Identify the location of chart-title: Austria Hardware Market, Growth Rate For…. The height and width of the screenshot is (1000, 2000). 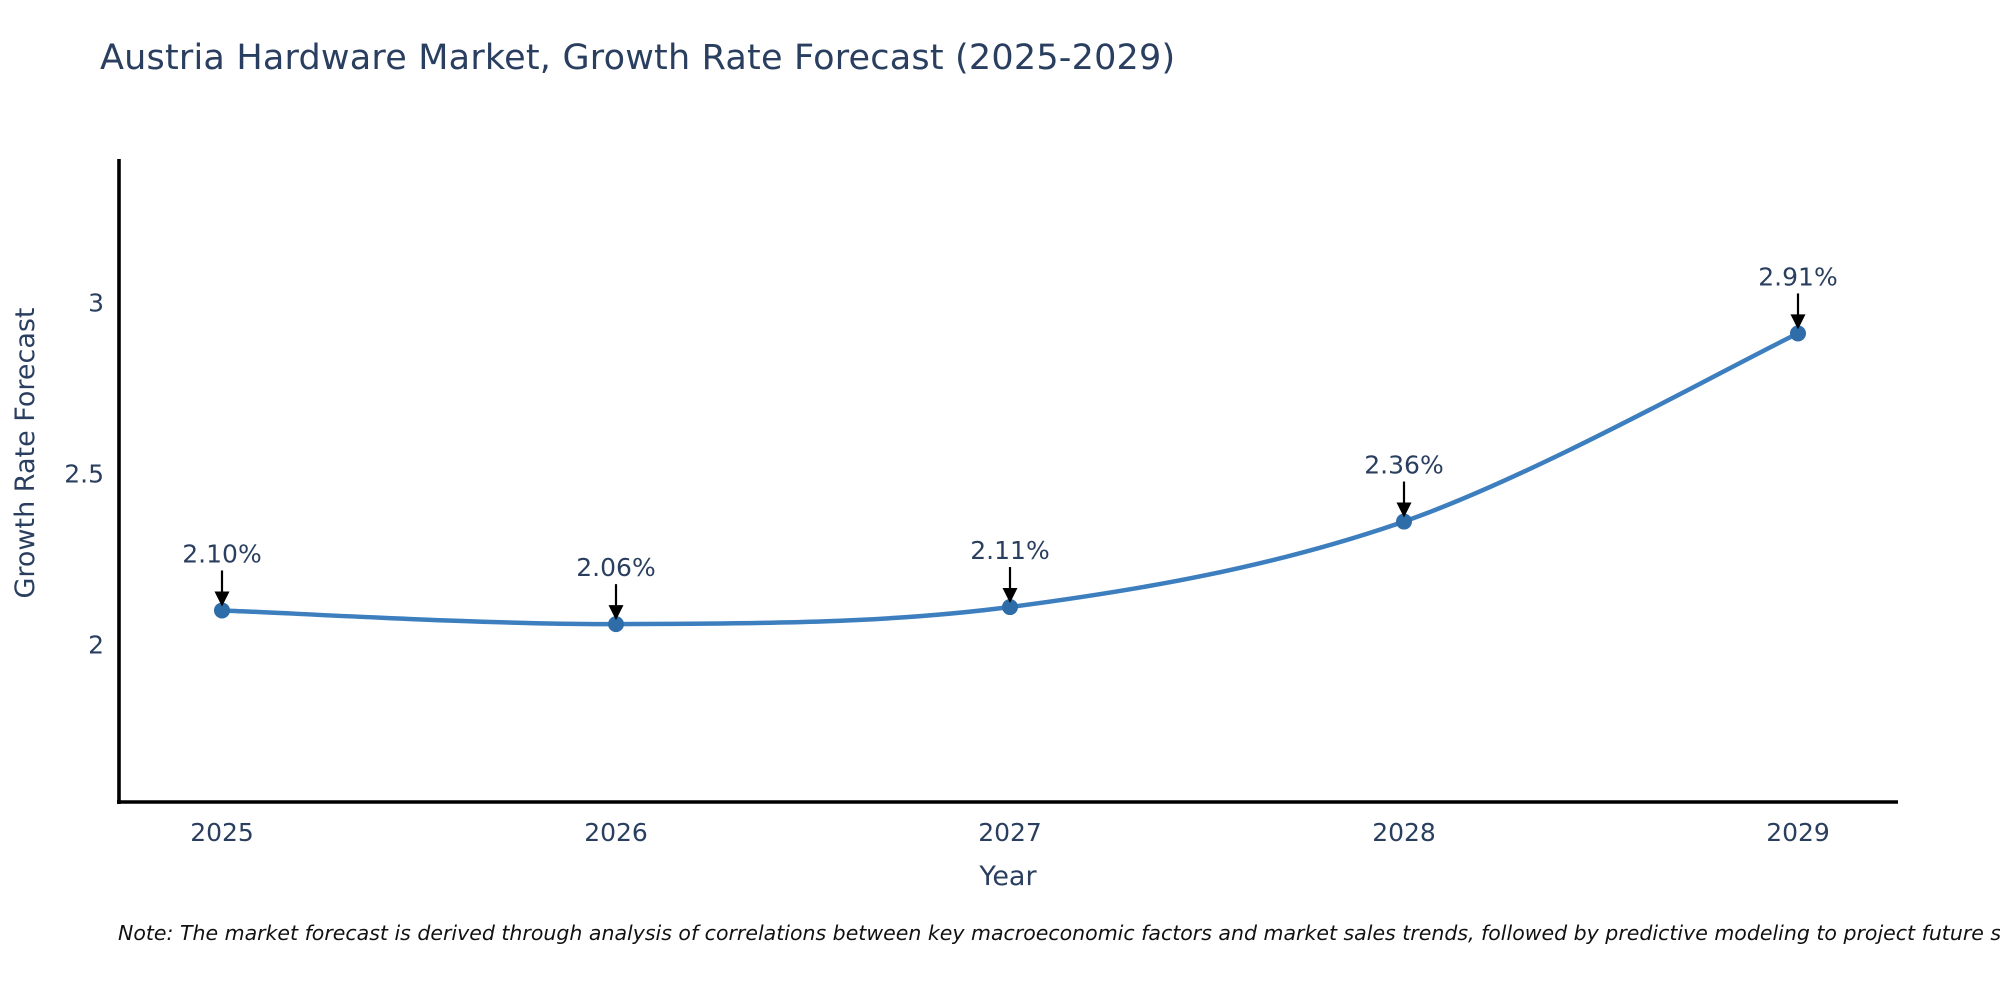
(638, 58).